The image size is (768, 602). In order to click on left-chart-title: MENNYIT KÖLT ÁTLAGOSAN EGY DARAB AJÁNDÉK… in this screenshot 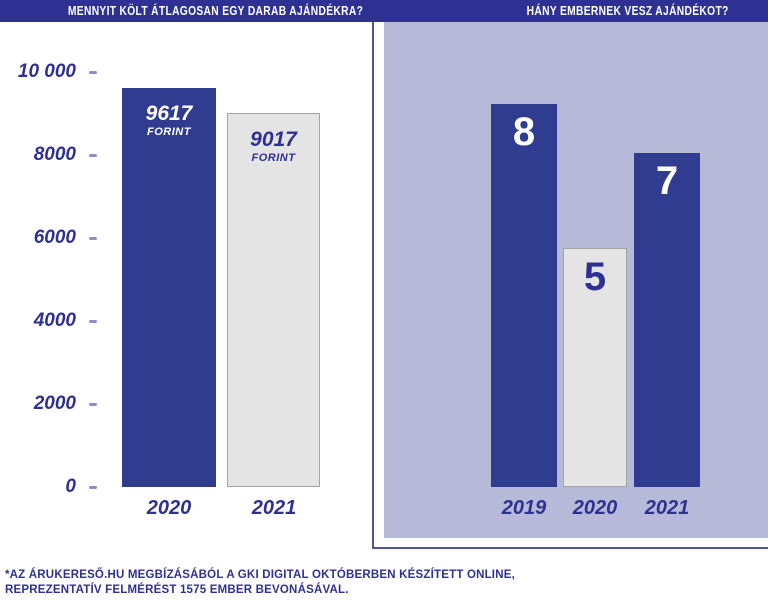, I will do `click(215, 11)`.